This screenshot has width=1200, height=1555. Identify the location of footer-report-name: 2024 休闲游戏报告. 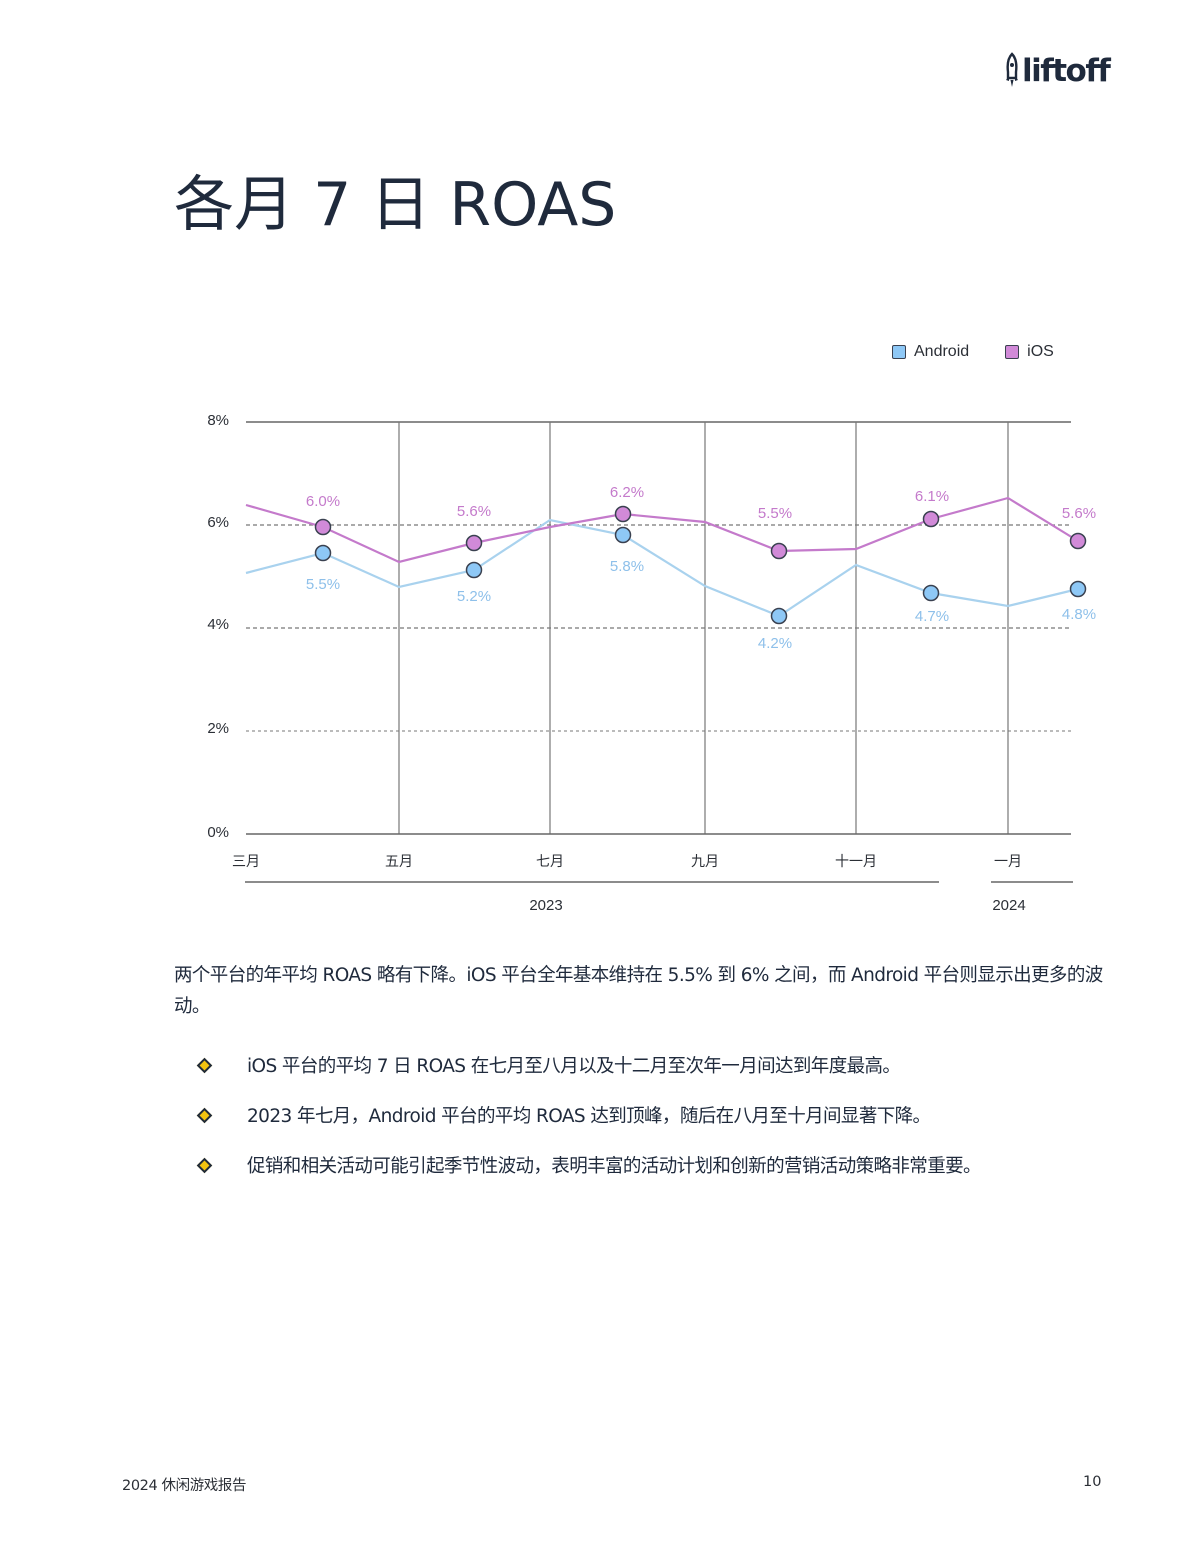
(184, 1486).